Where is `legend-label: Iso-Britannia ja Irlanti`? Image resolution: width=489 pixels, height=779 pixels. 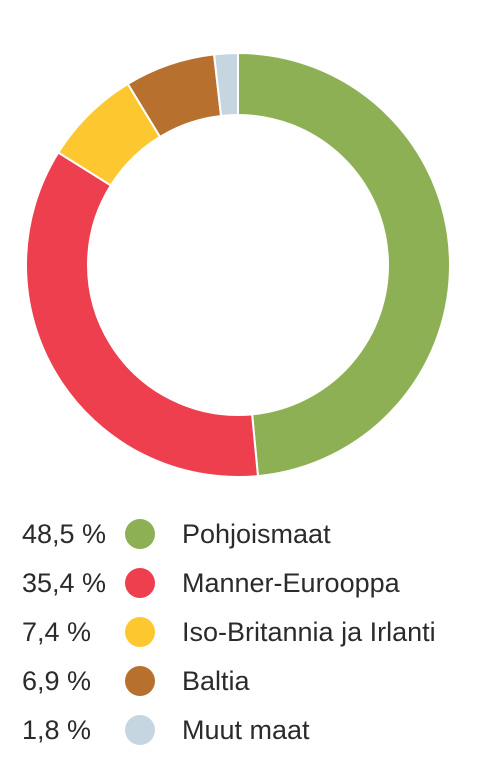 legend-label: Iso-Britannia ja Irlanti is located at coordinates (309, 632).